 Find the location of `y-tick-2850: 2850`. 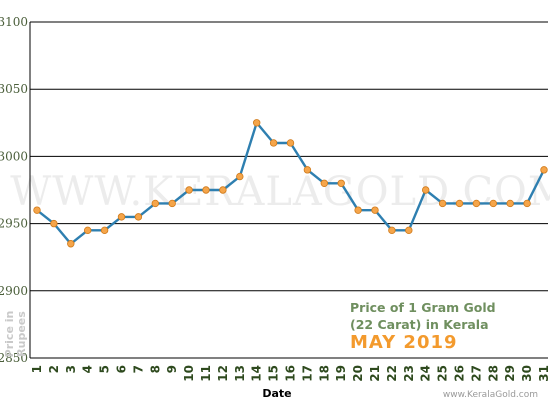

y-tick-2850: 2850 is located at coordinates (14, 358).